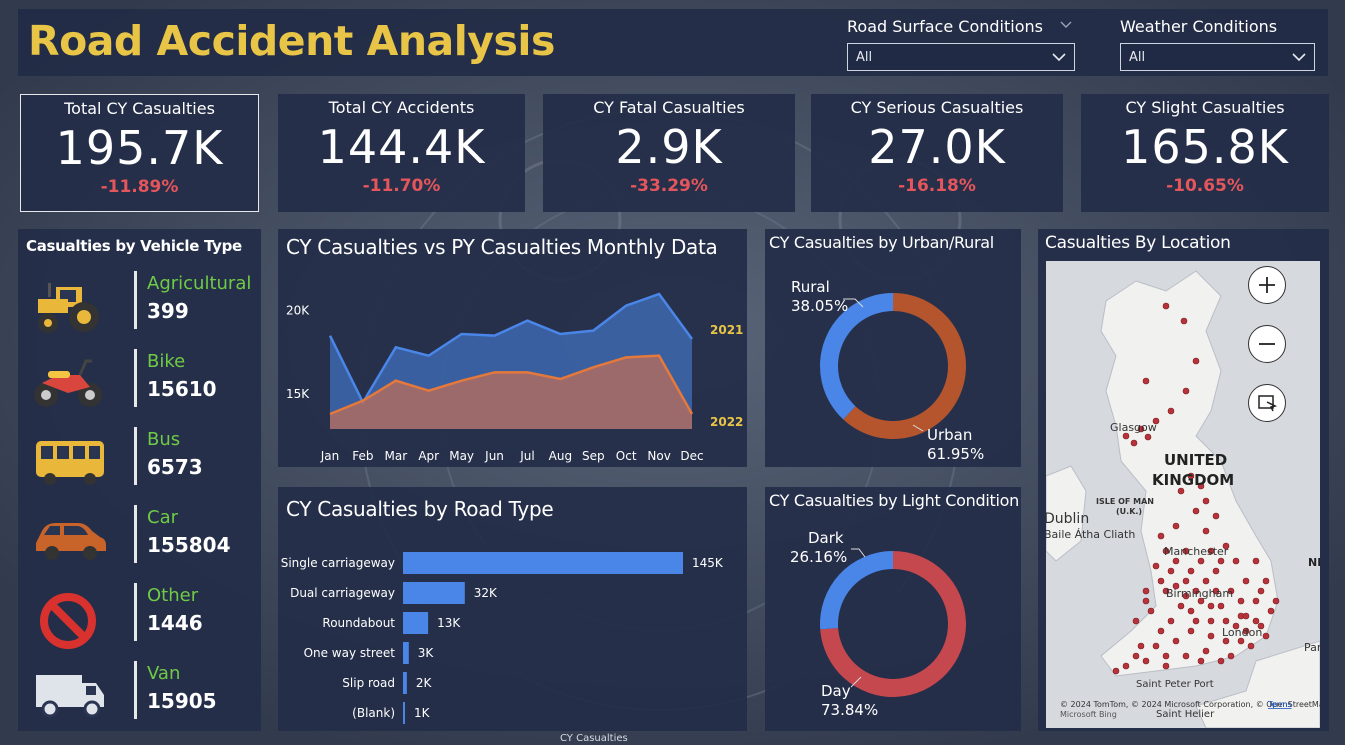 This screenshot has width=1345, height=745. What do you see at coordinates (560, 456) in the screenshot?
I see `x-tick-label-Aug: Aug` at bounding box center [560, 456].